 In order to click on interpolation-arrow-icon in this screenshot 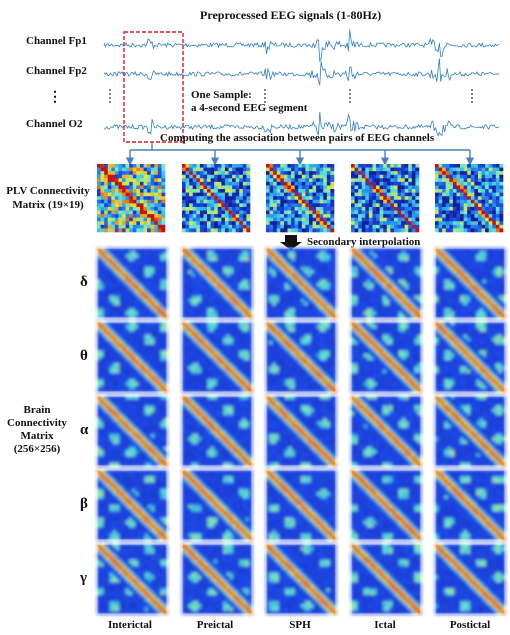, I will do `click(291, 242)`.